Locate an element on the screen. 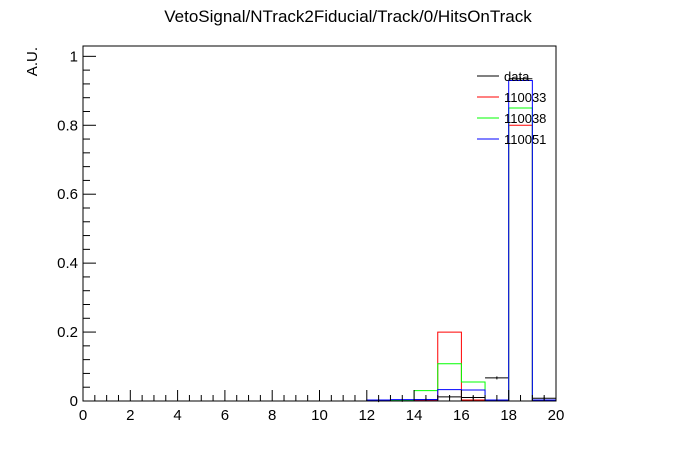  y-tick-label: 1 is located at coordinates (74, 56).